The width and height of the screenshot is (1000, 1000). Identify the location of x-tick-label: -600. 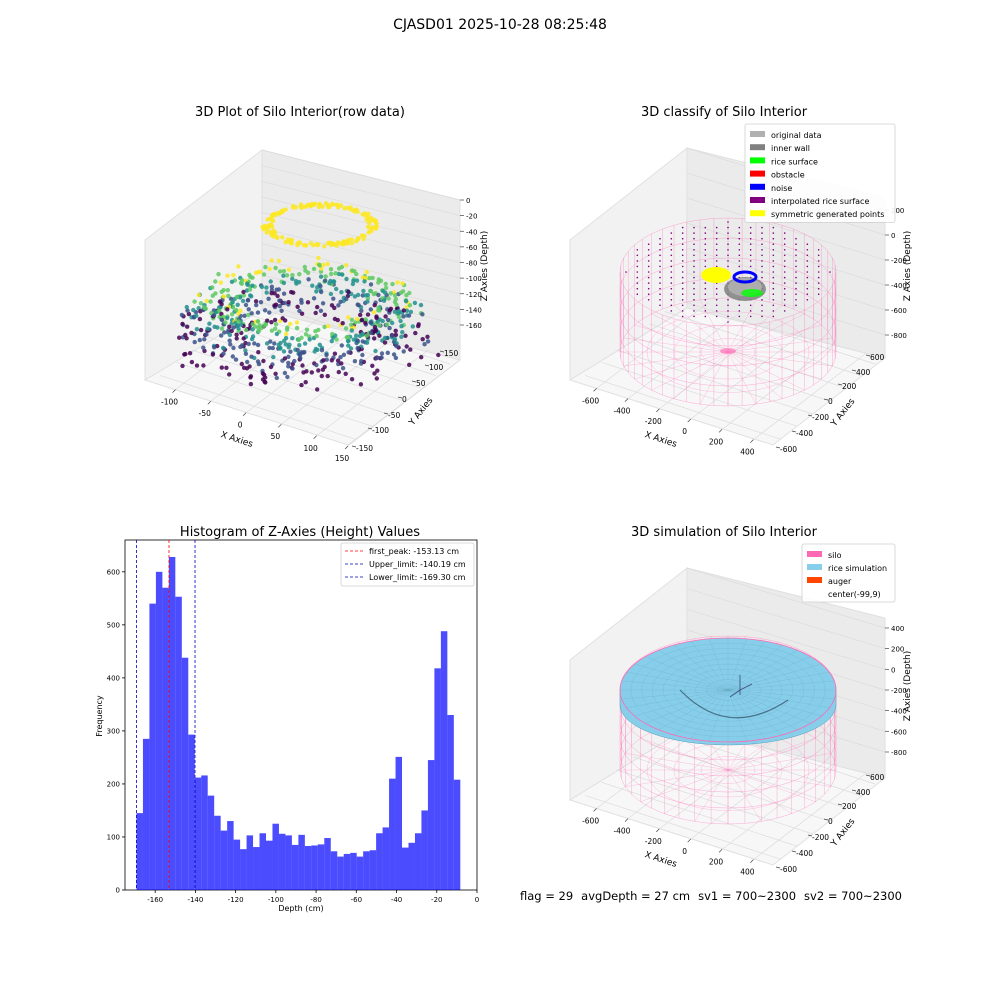
(590, 820).